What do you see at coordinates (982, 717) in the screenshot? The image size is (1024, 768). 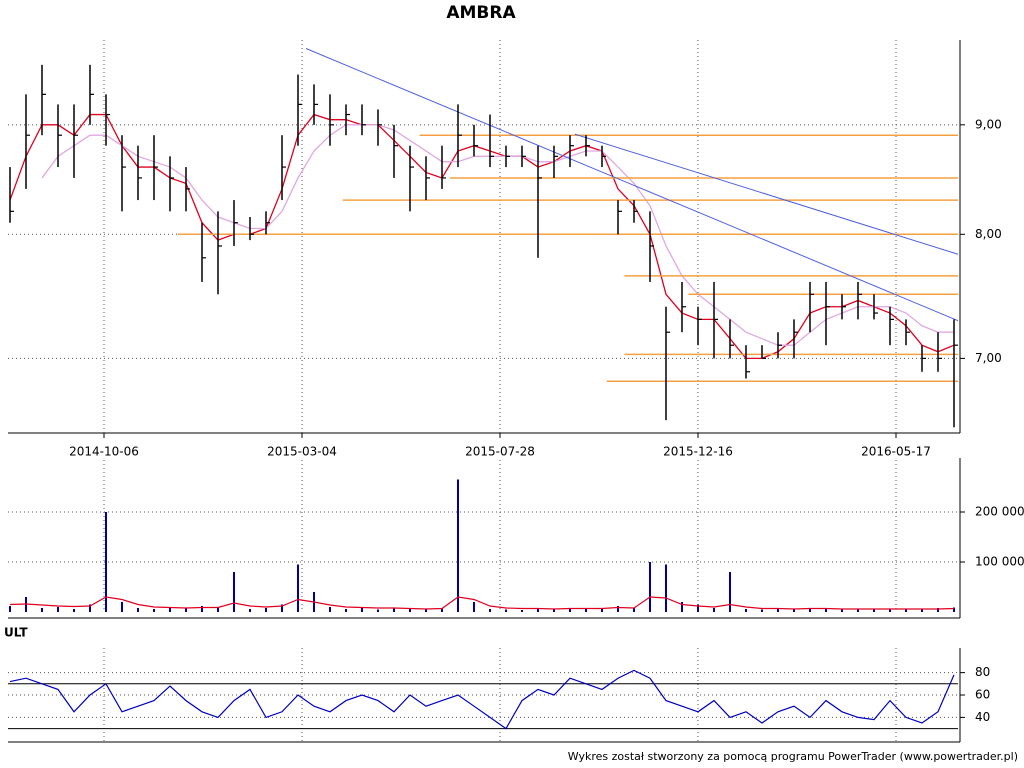 I see `y-tick-label: 40` at bounding box center [982, 717].